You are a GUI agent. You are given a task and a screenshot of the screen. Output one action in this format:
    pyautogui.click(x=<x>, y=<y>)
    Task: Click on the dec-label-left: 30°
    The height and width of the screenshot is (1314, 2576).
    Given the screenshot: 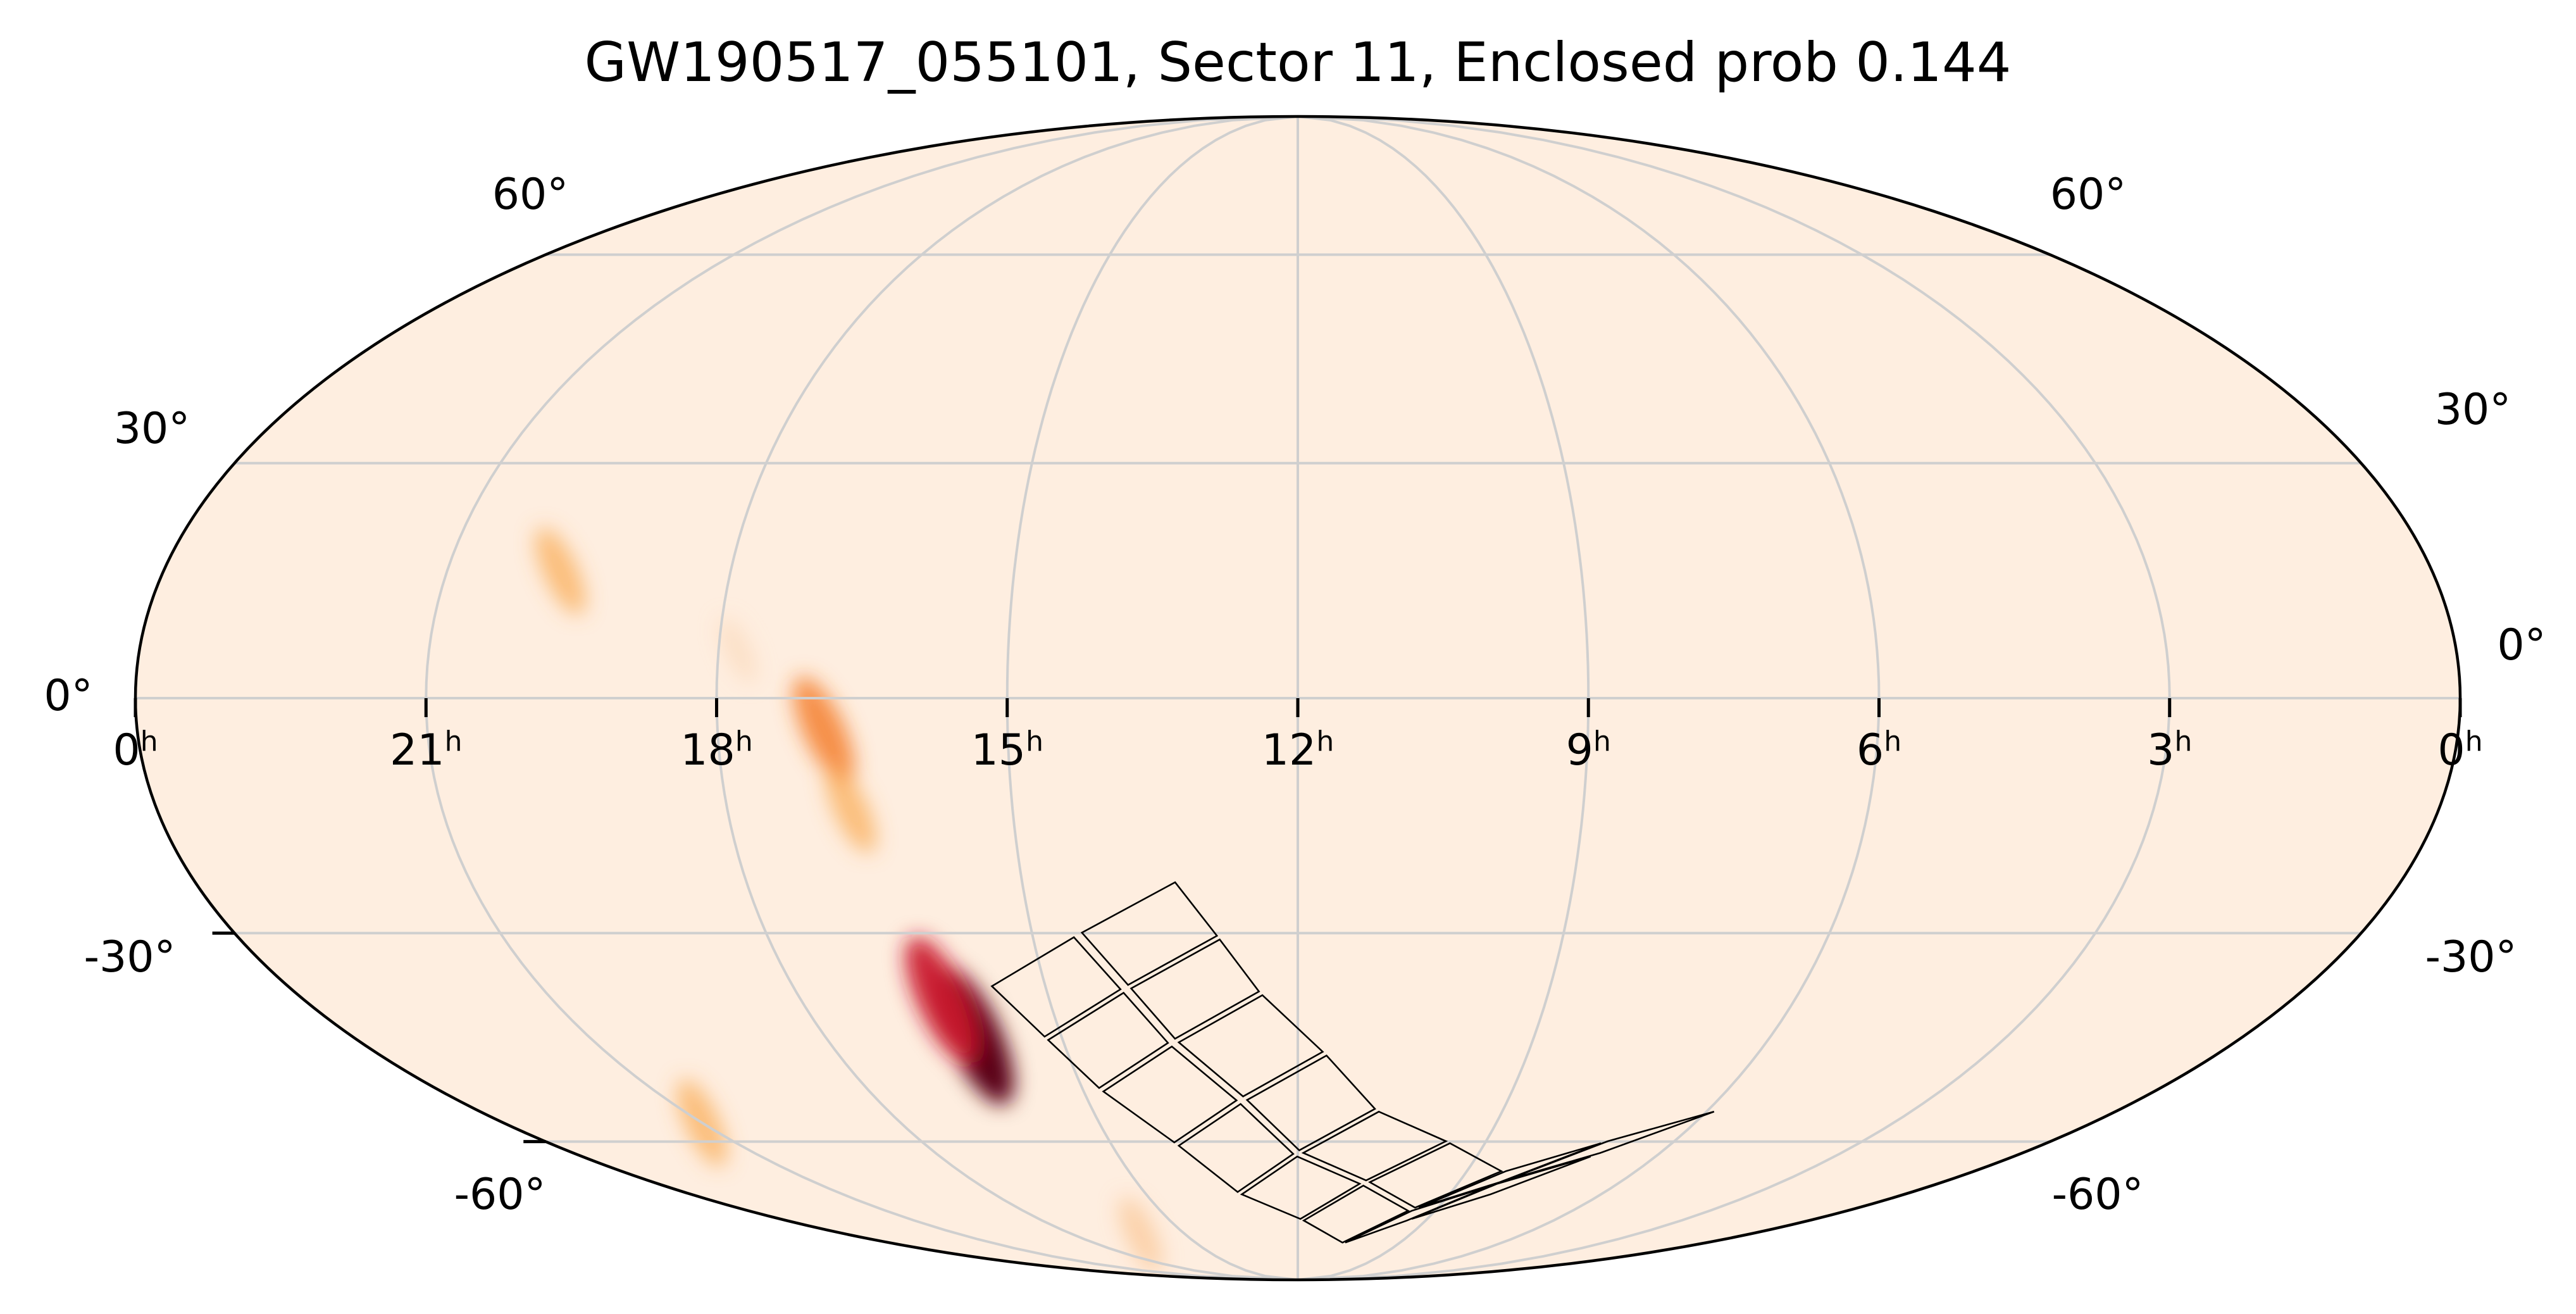 What is the action you would take?
    pyautogui.click(x=152, y=429)
    